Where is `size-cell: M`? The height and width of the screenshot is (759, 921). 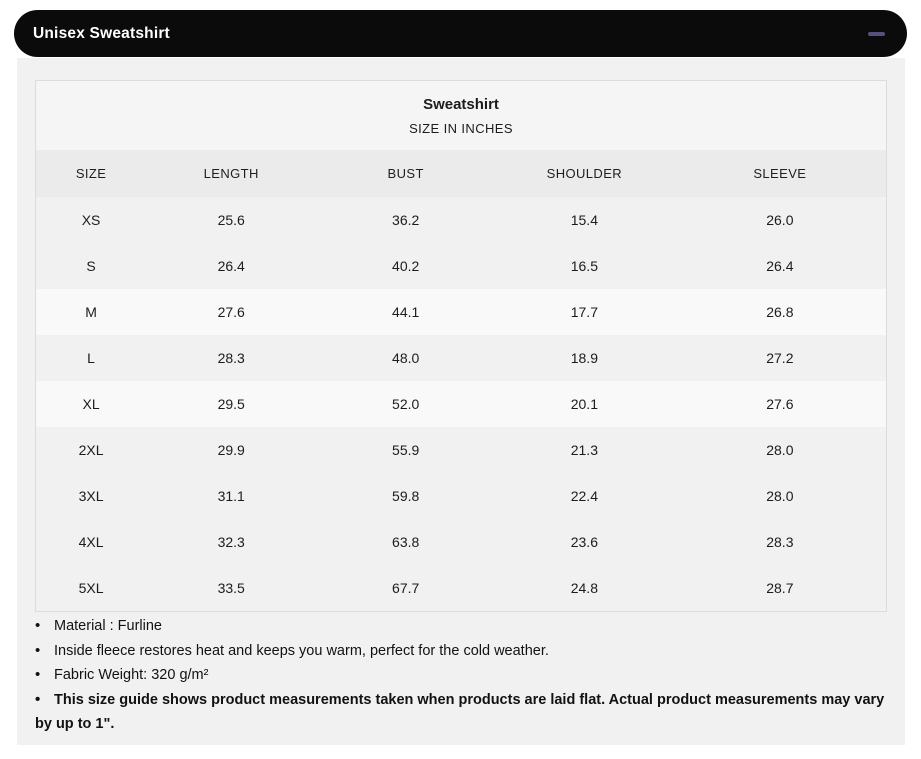 size-cell: M is located at coordinates (91, 312).